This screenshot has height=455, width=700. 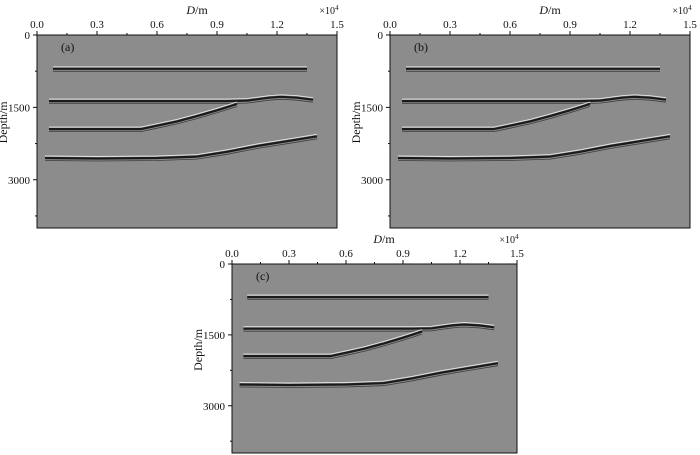 I want to click on panel-label: (c), so click(x=262, y=276).